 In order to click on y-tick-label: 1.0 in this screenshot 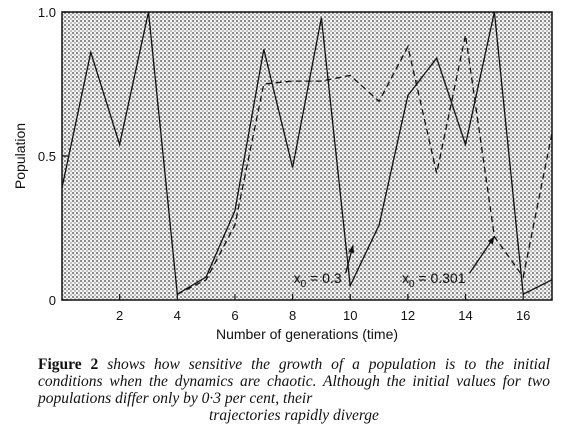, I will do `click(47, 12)`.